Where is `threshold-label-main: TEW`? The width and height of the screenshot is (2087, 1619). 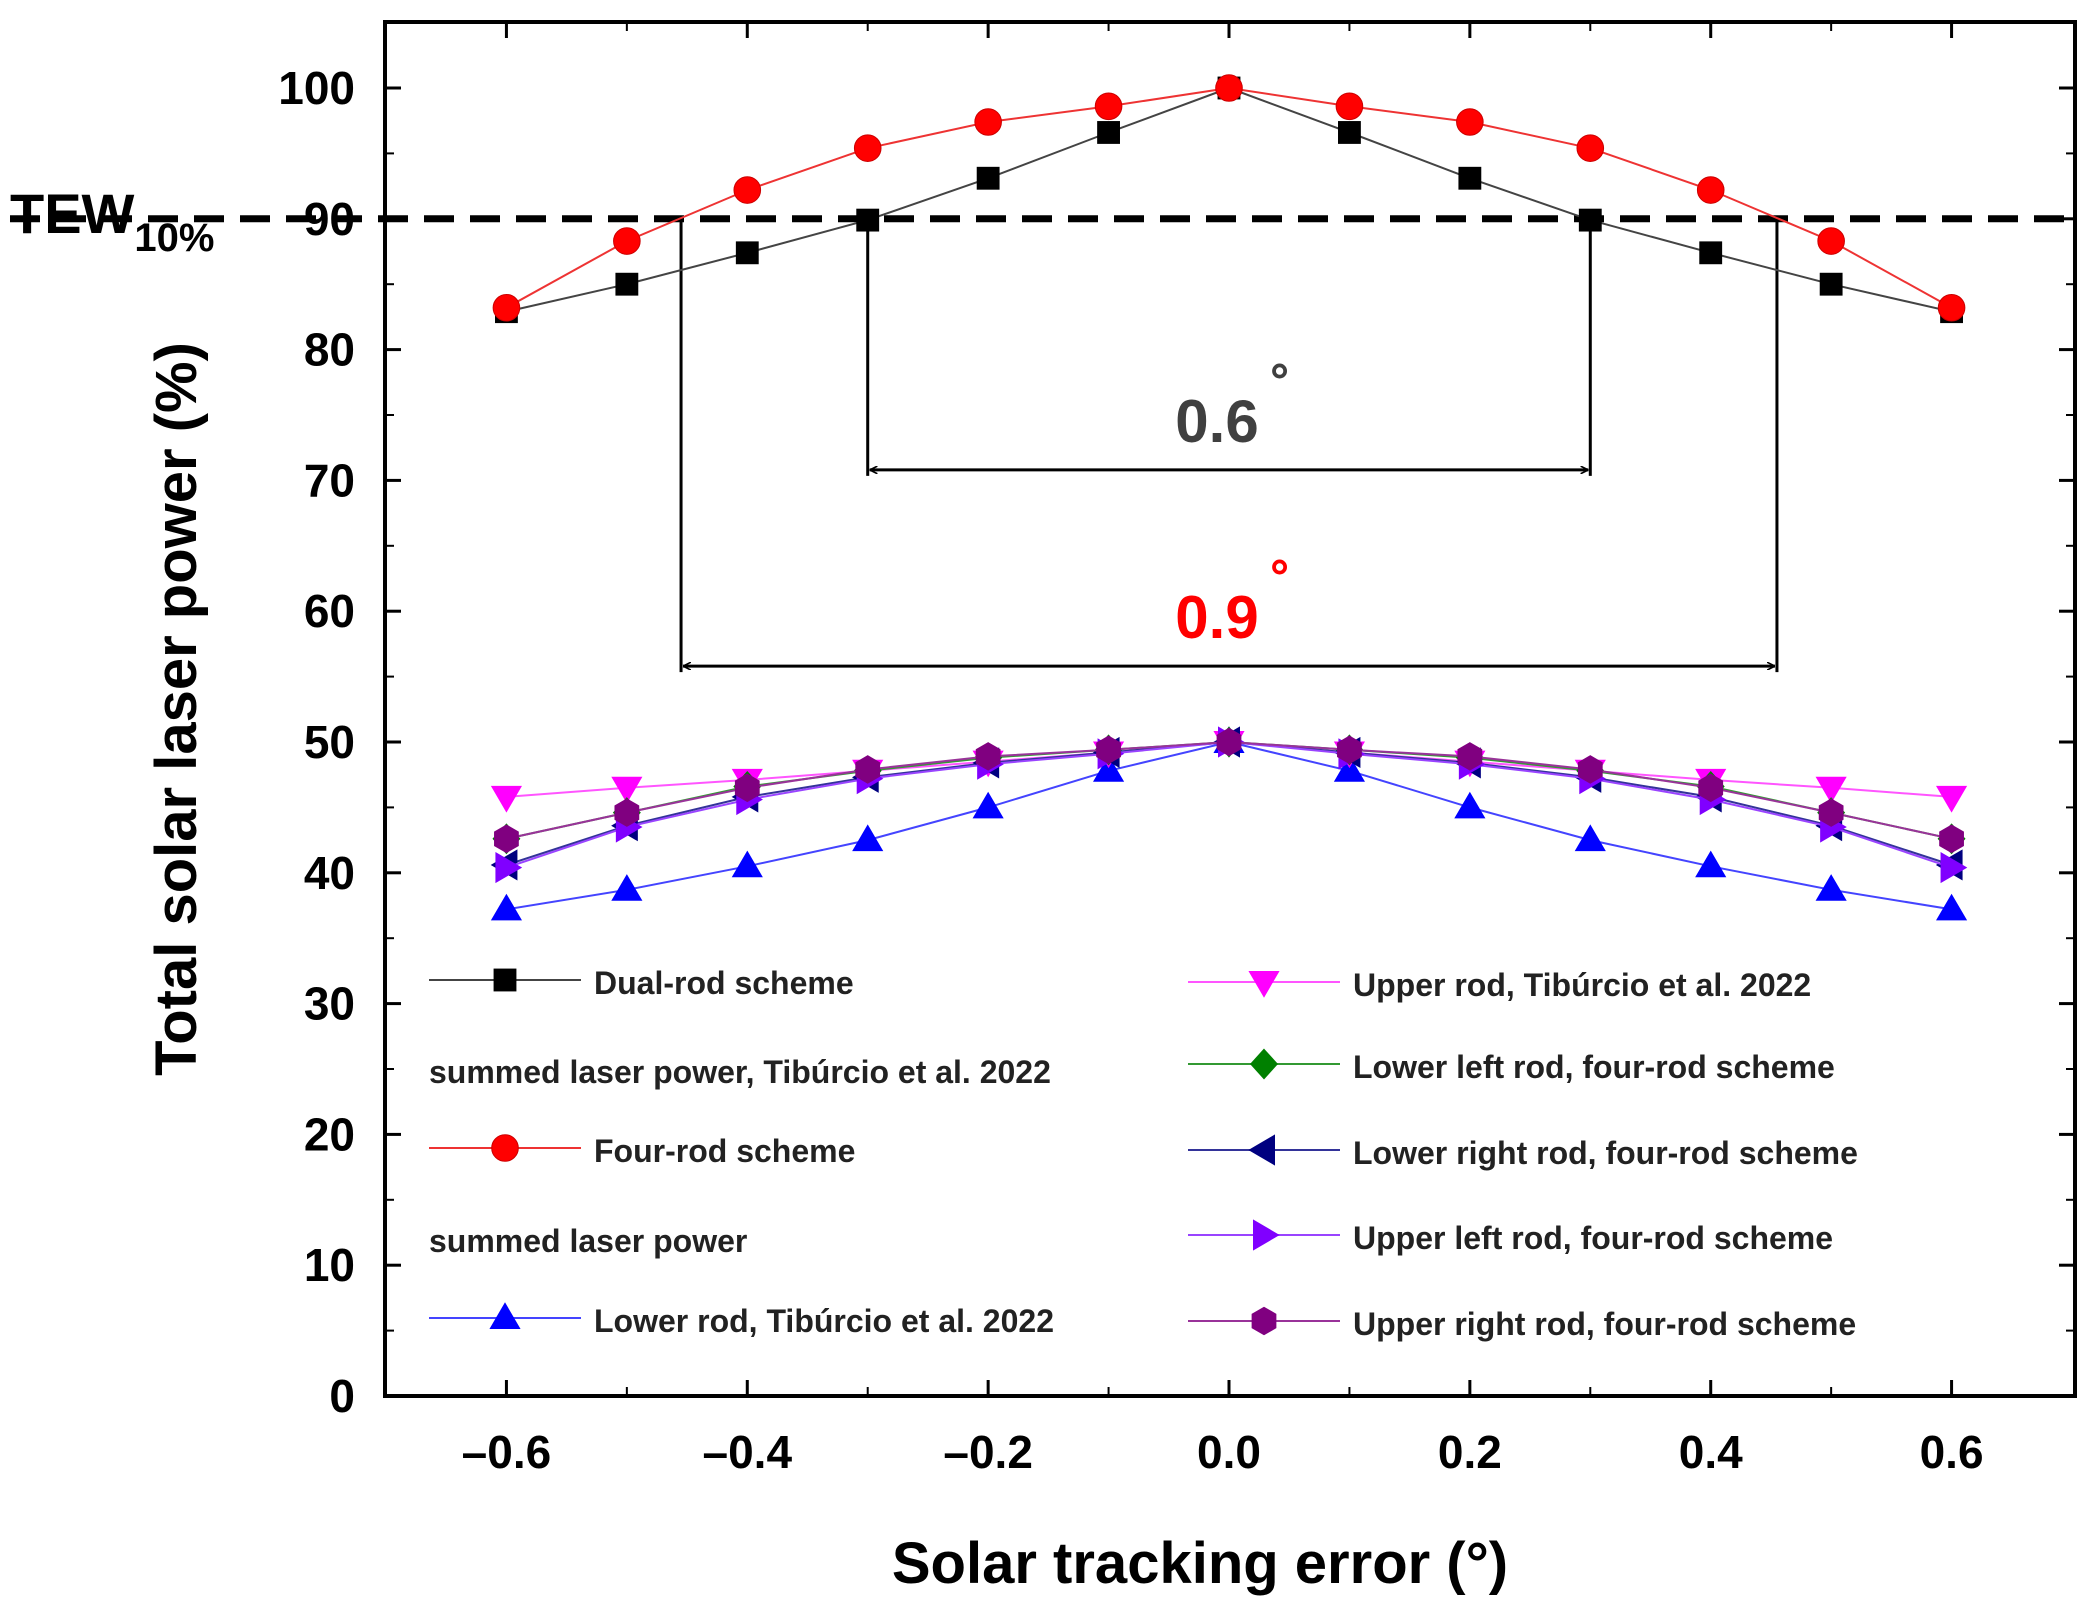
threshold-label-main: TEW is located at coordinates (72, 213).